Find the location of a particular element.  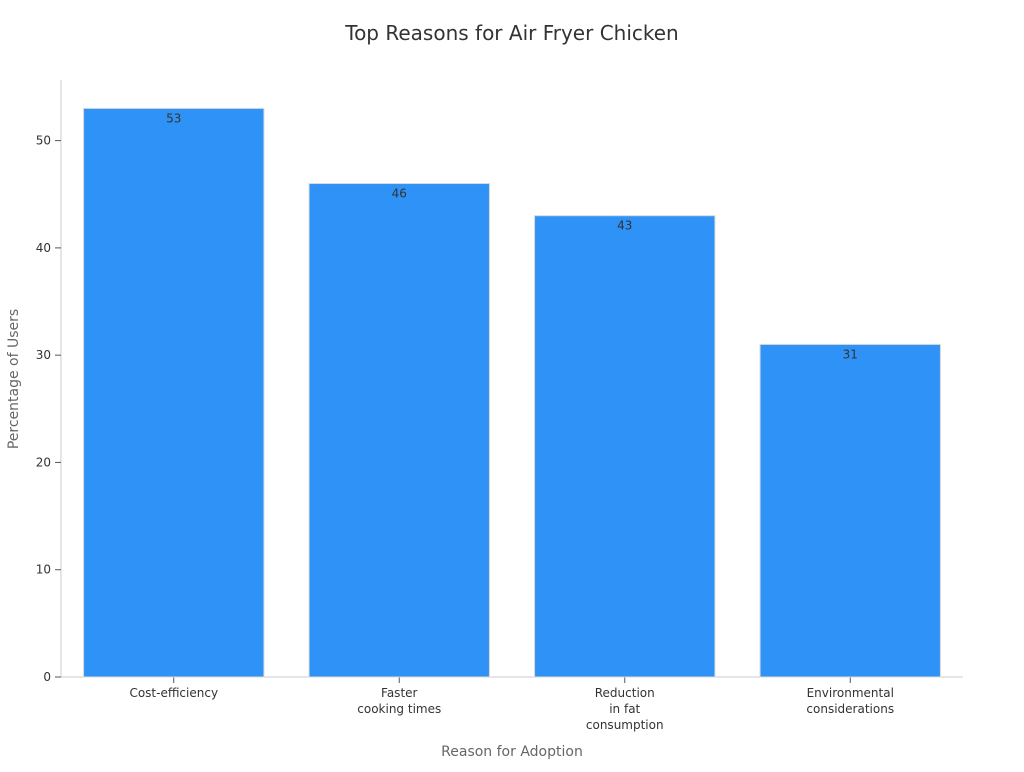

x-tick-label: Environmental considerations is located at coordinates (850, 701).